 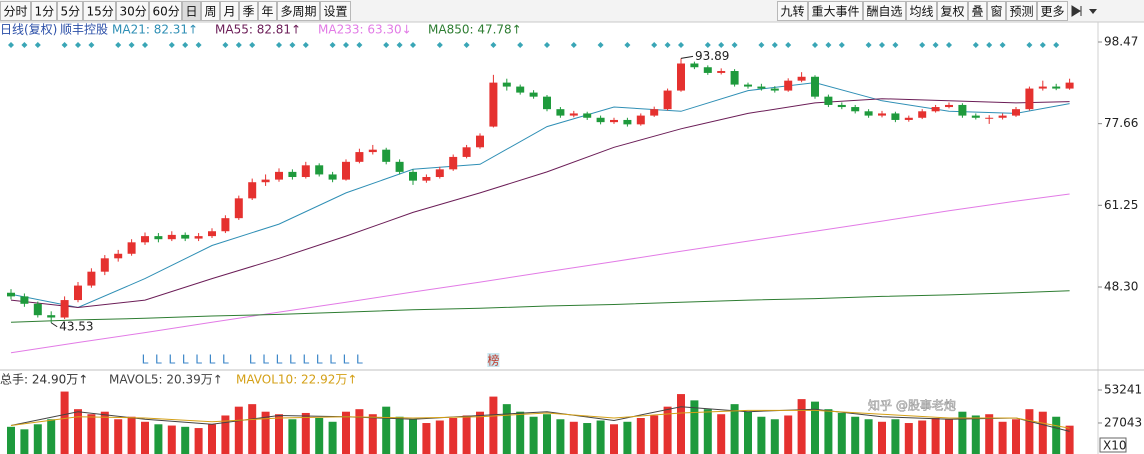 I want to click on toolbar-button-label: 30分, so click(x=133, y=12).